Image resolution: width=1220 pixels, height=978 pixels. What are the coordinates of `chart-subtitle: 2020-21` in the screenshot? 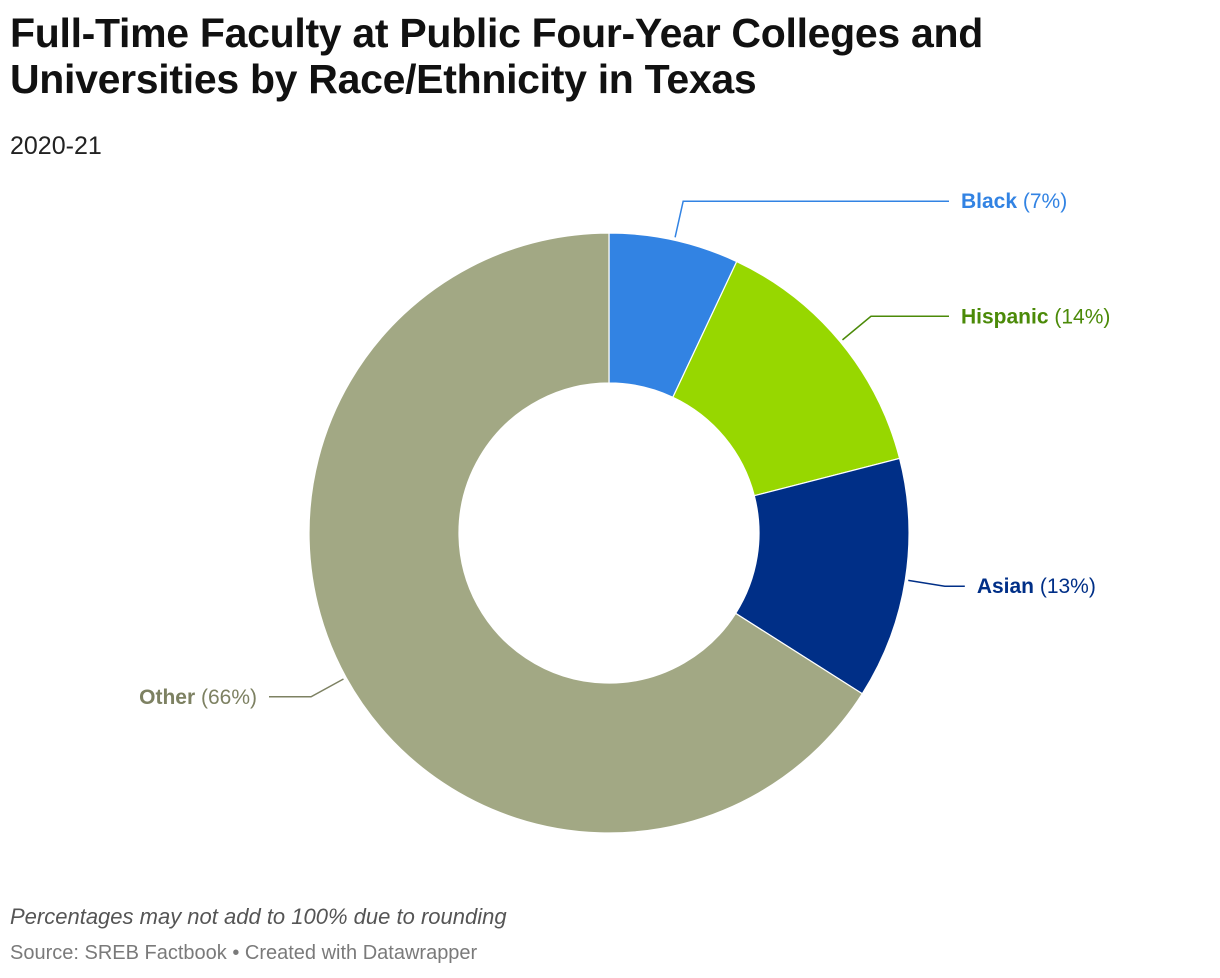 It's located at (56, 146).